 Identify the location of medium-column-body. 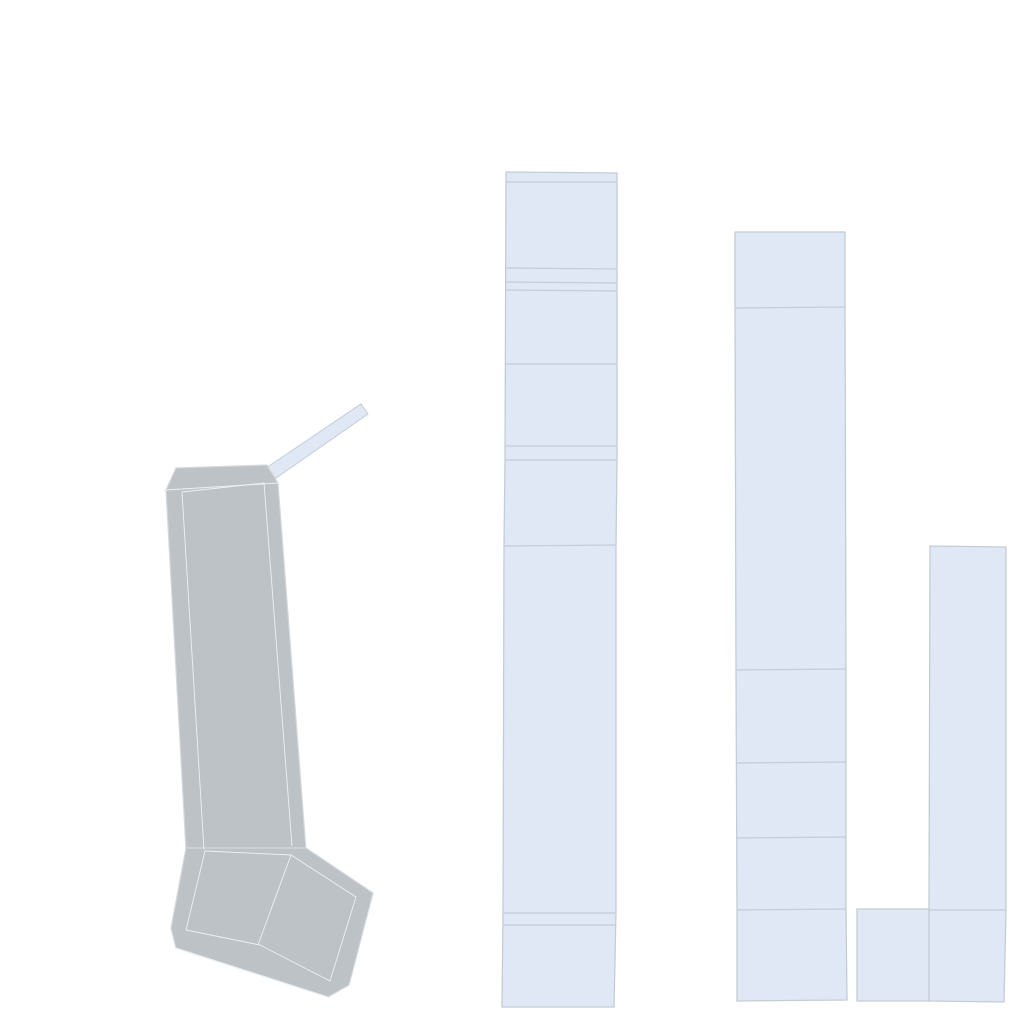
(791, 616).